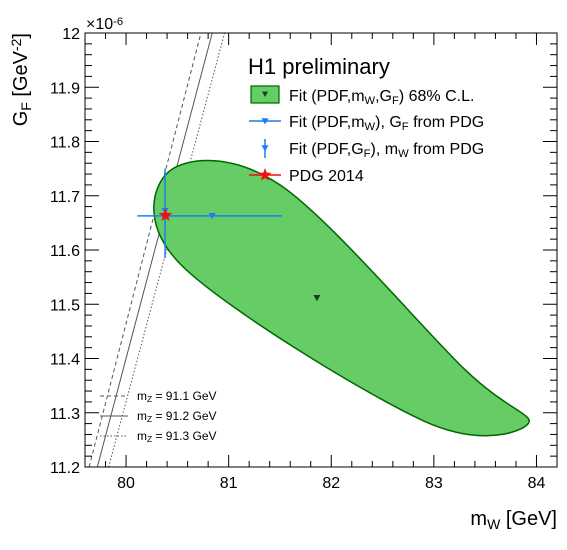 Image resolution: width=567 pixels, height=550 pixels. Describe the element at coordinates (165, 214) in the screenshot. I see `pdg-marker` at that location.